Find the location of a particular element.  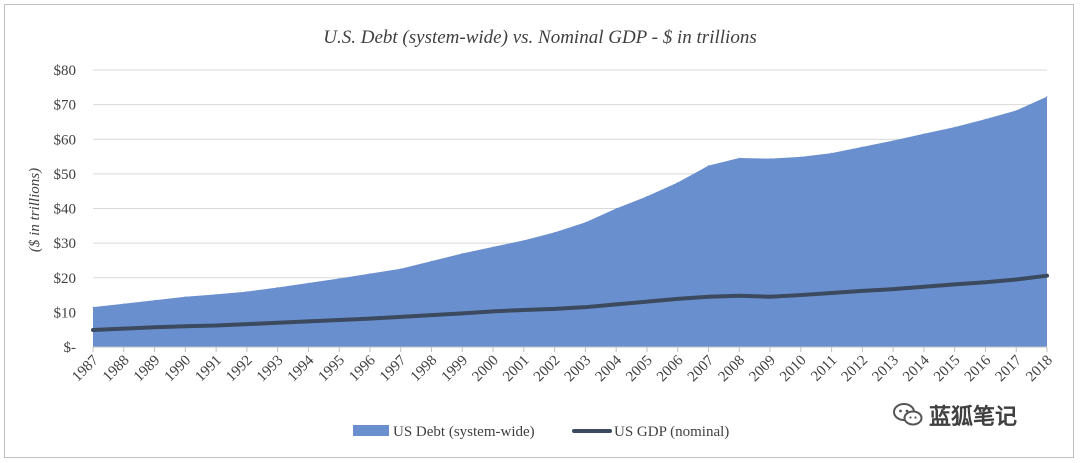

gdp-point-2007 is located at coordinates (708, 296).